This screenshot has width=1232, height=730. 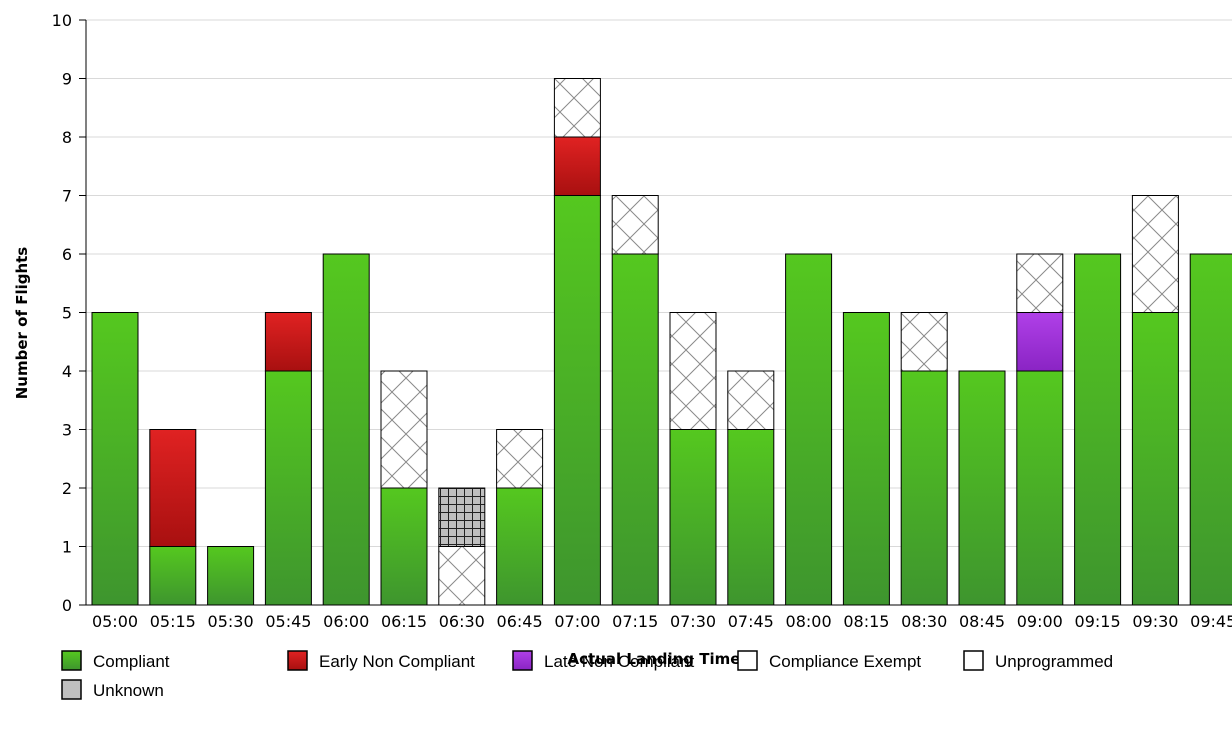 I want to click on x-tick-label: 09:45, so click(x=1211, y=621).